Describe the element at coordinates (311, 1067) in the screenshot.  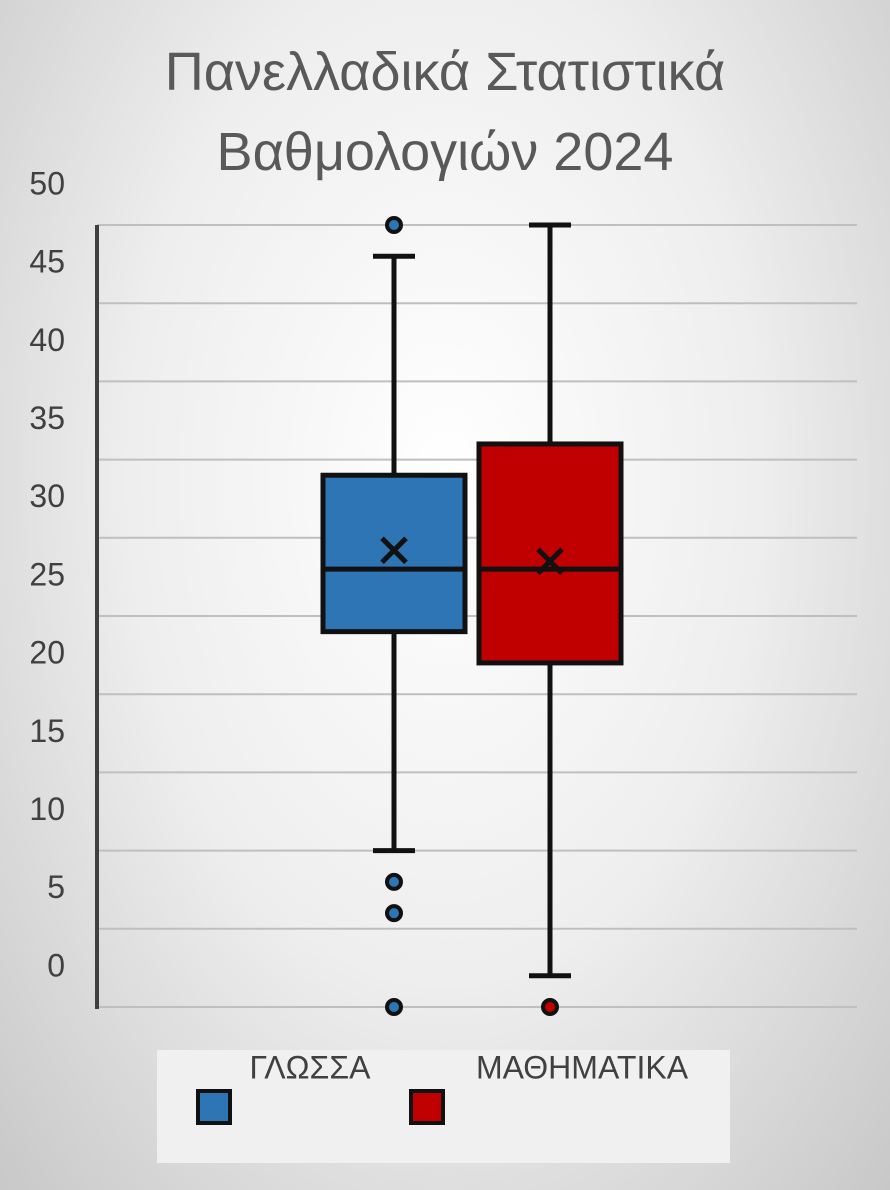
I see `legend-label: ΓΛΩΣΣΑ` at that location.